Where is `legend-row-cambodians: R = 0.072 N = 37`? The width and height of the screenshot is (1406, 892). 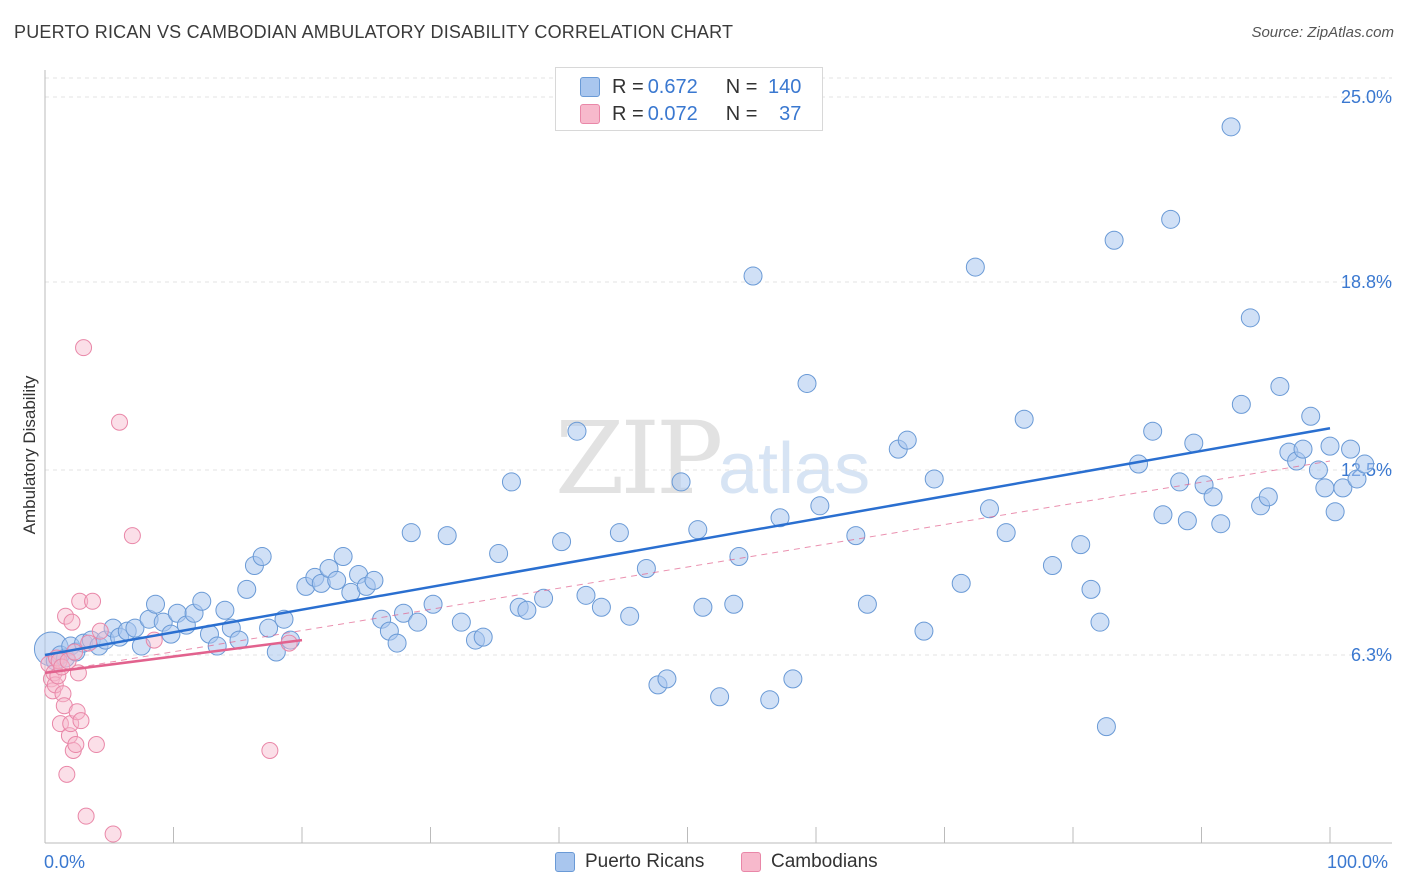
legend-row-cambodians: R = 0.072 N = 37 is located at coordinates (690, 114).